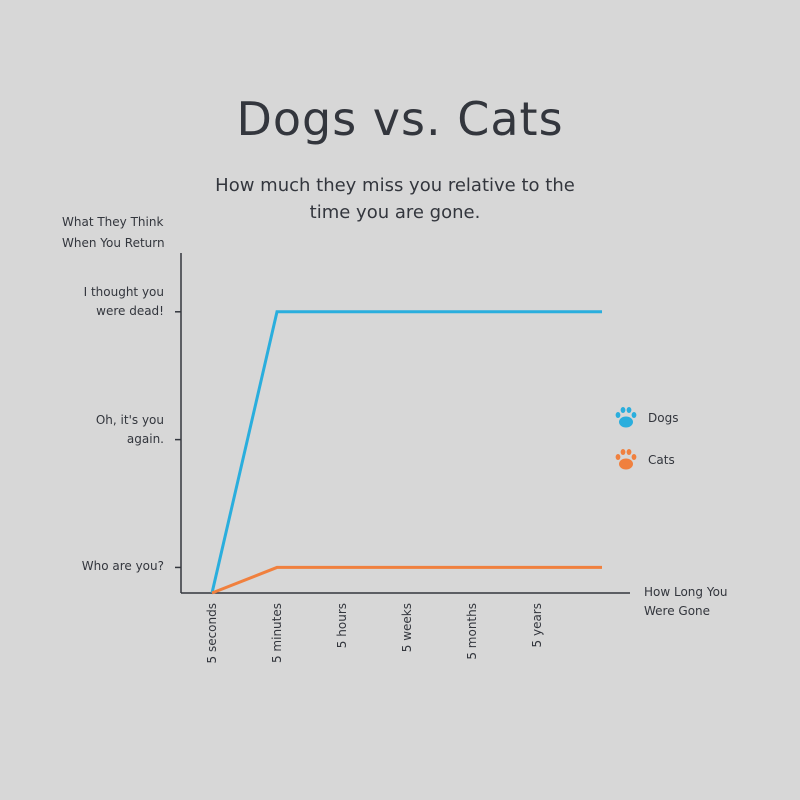  What do you see at coordinates (661, 460) in the screenshot?
I see `legend-label: Cats` at bounding box center [661, 460].